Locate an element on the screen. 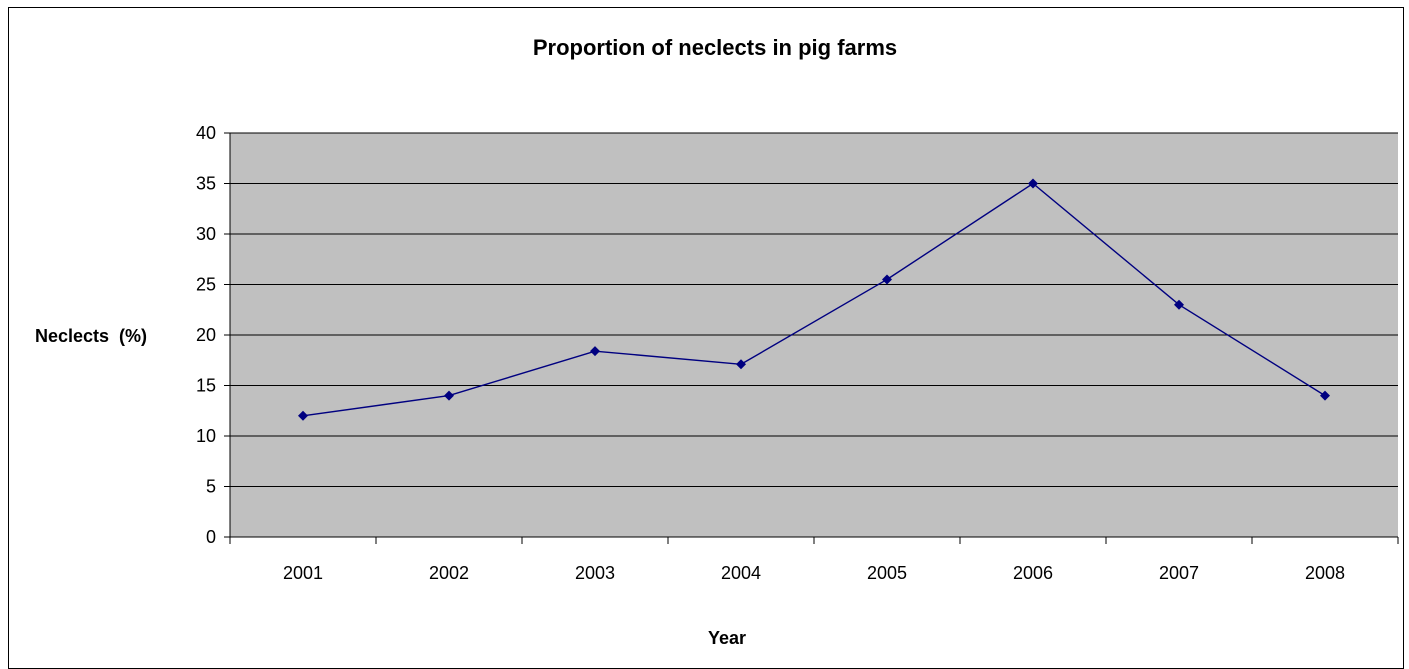  x-axis-title: Year is located at coordinates (727, 638).